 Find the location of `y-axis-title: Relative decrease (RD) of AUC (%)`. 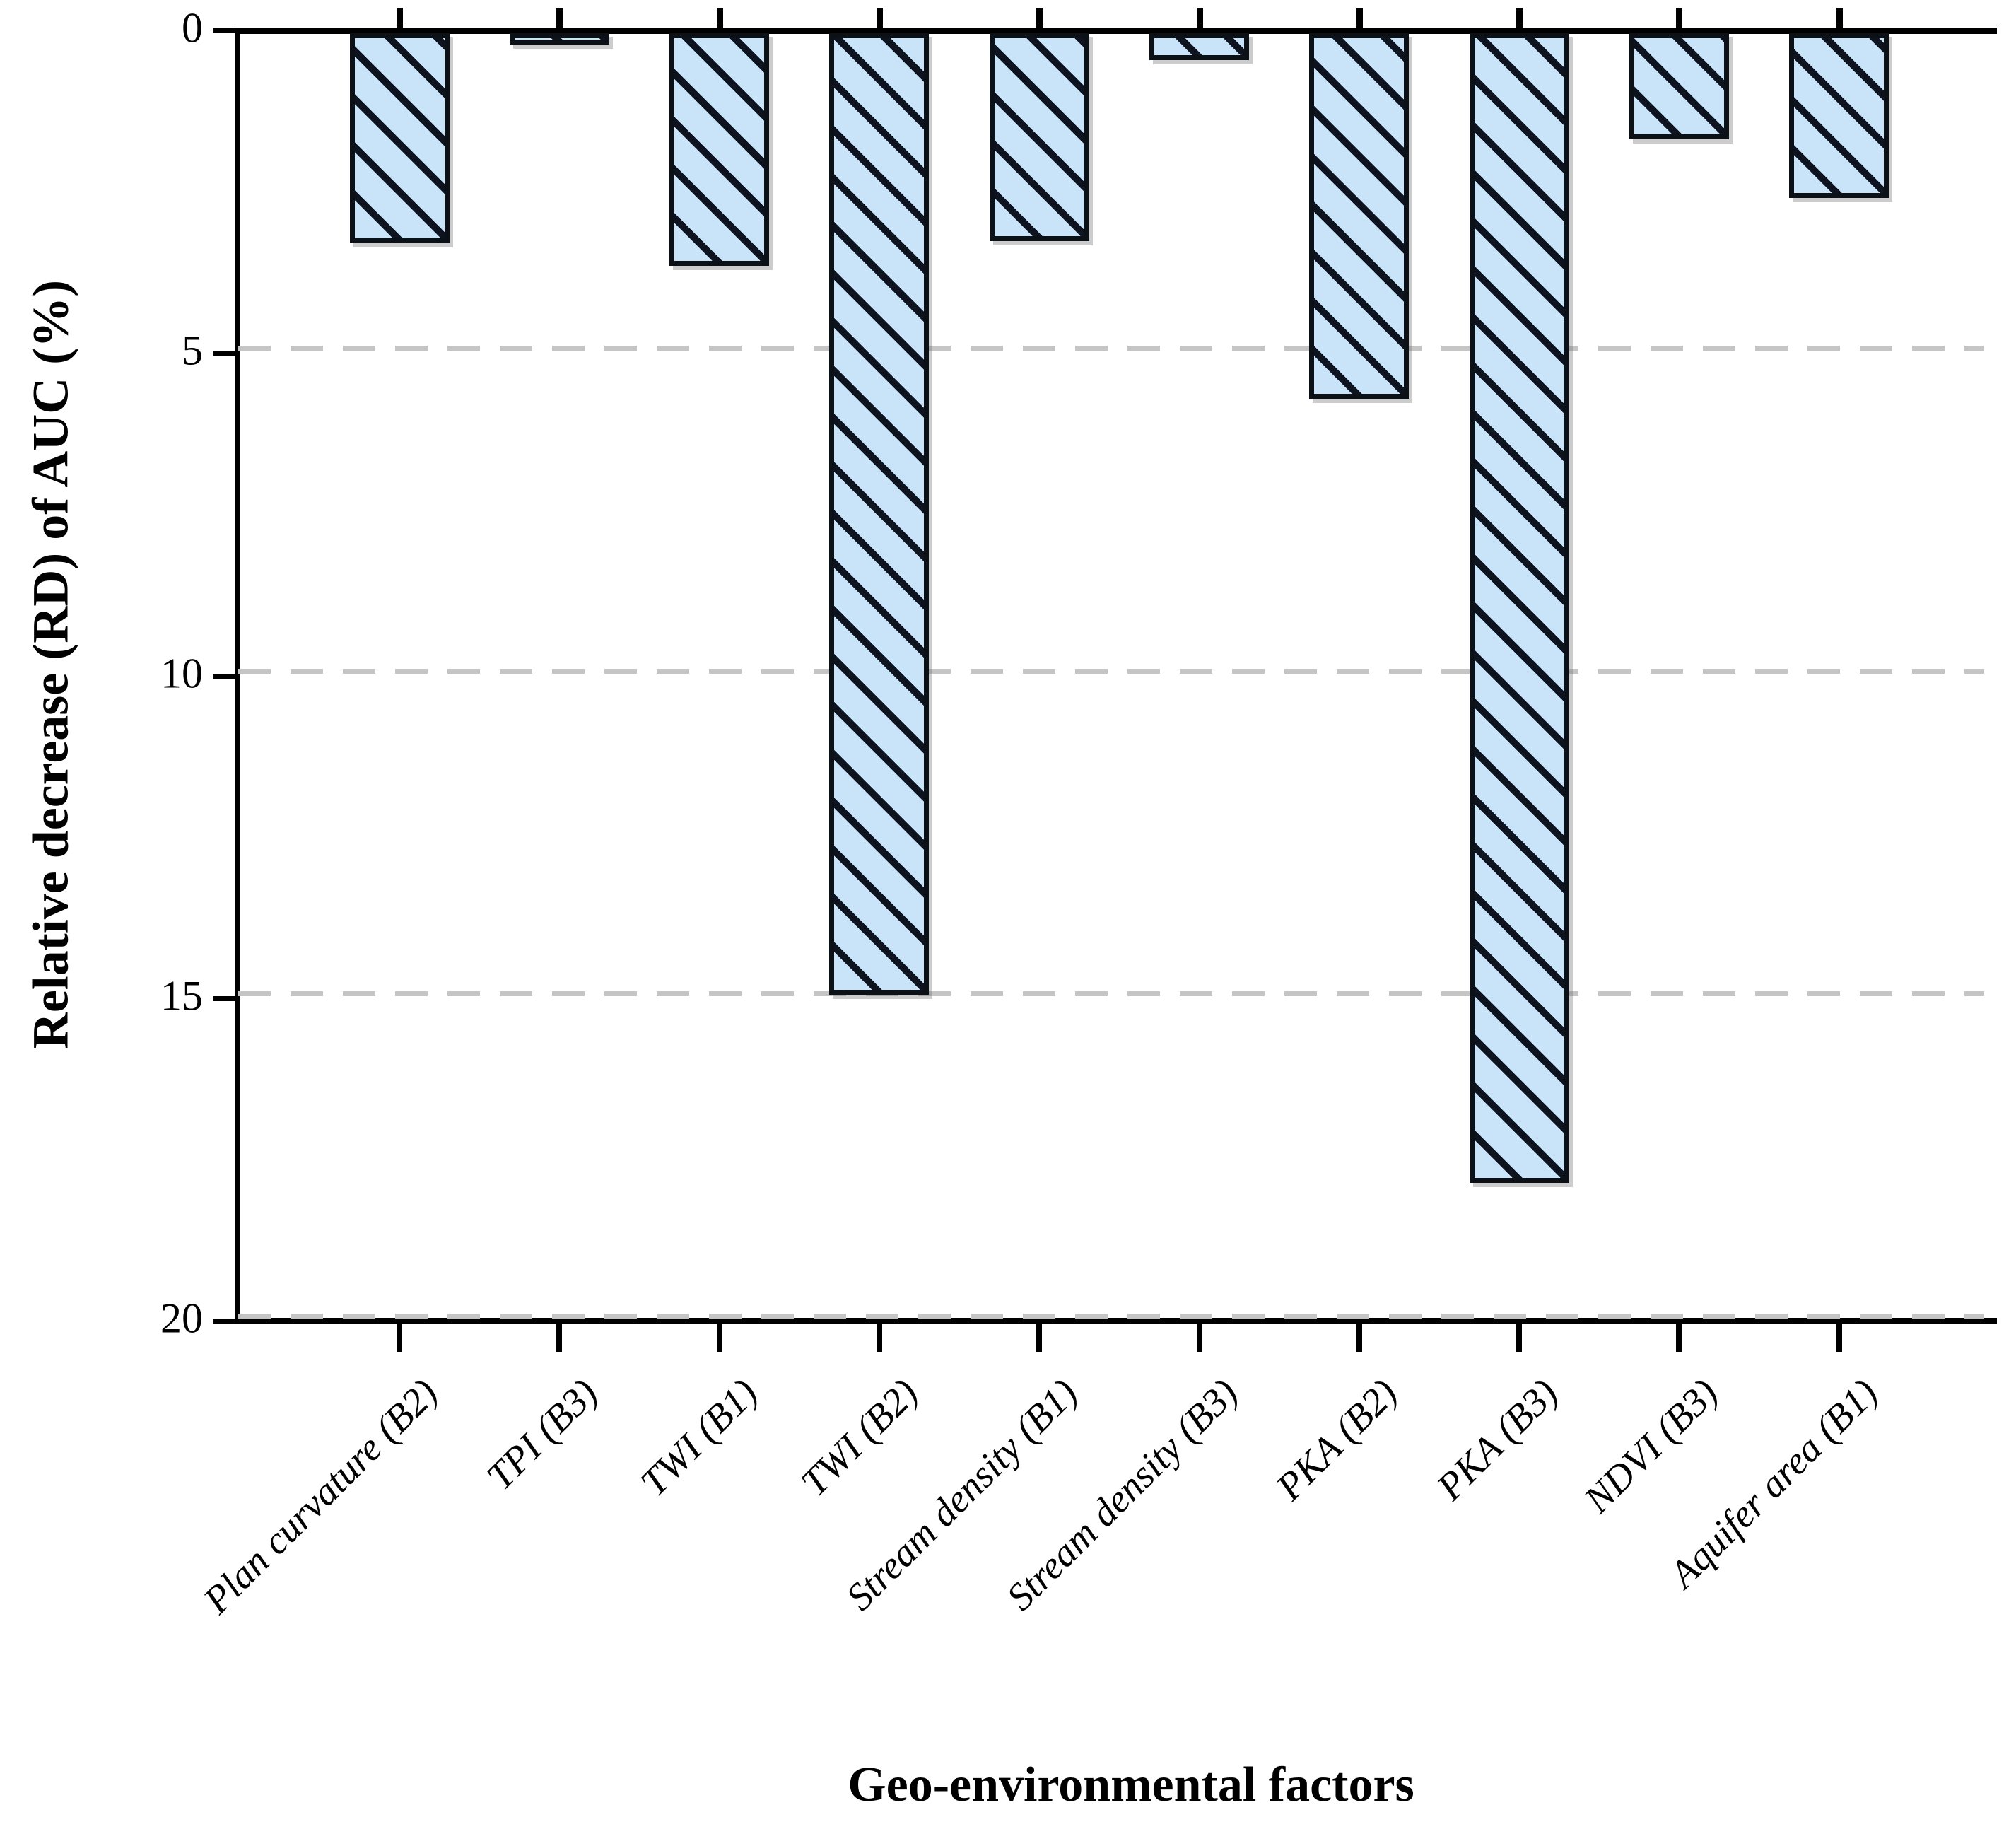

y-axis-title: Relative decrease (RD) of AUC (%) is located at coordinates (50, 664).